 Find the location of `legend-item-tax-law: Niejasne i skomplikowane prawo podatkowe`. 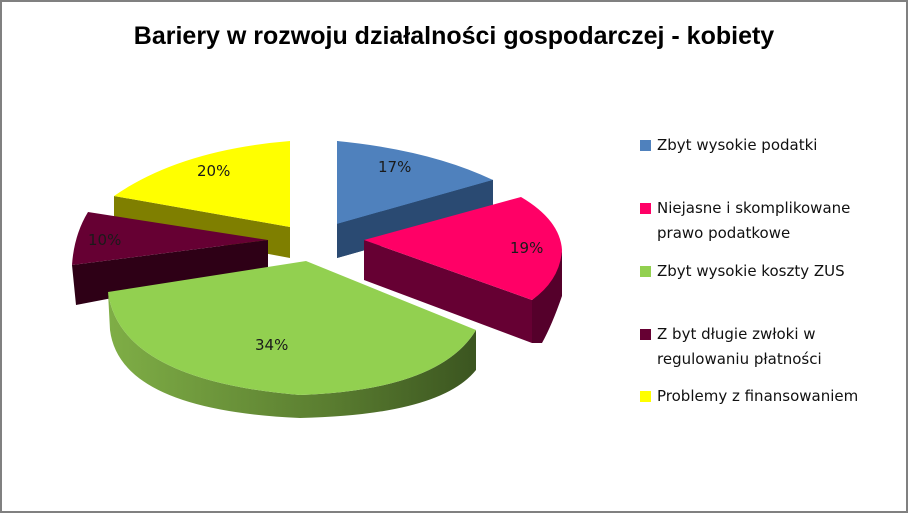

legend-item-tax-law: Niejasne i skomplikowane prawo podatkowe is located at coordinates (745, 221).